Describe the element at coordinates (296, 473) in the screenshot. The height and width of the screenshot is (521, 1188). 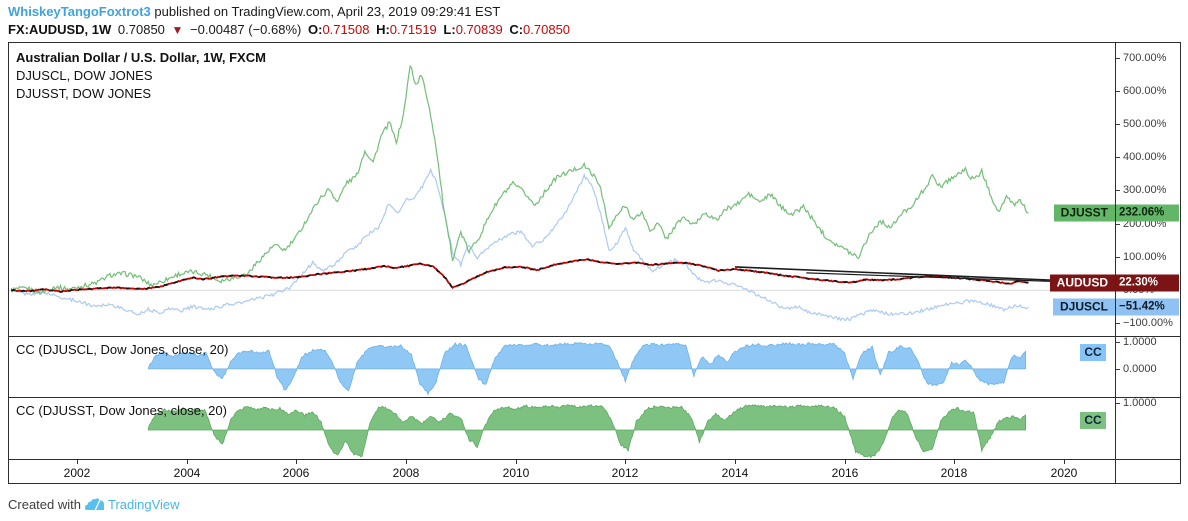
I see `x-axis-year-label: 2006` at that location.